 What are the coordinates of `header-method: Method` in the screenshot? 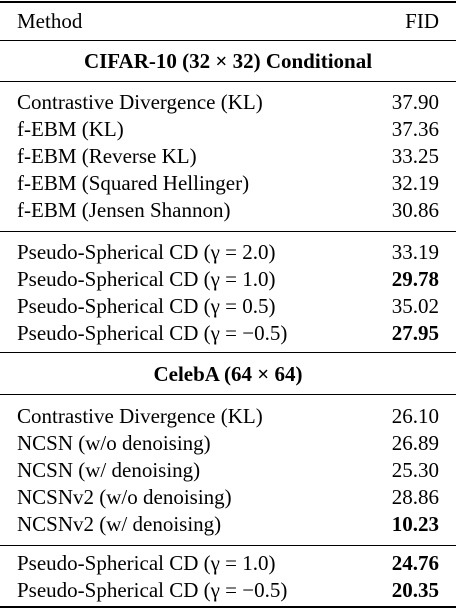 It's located at (50, 21).